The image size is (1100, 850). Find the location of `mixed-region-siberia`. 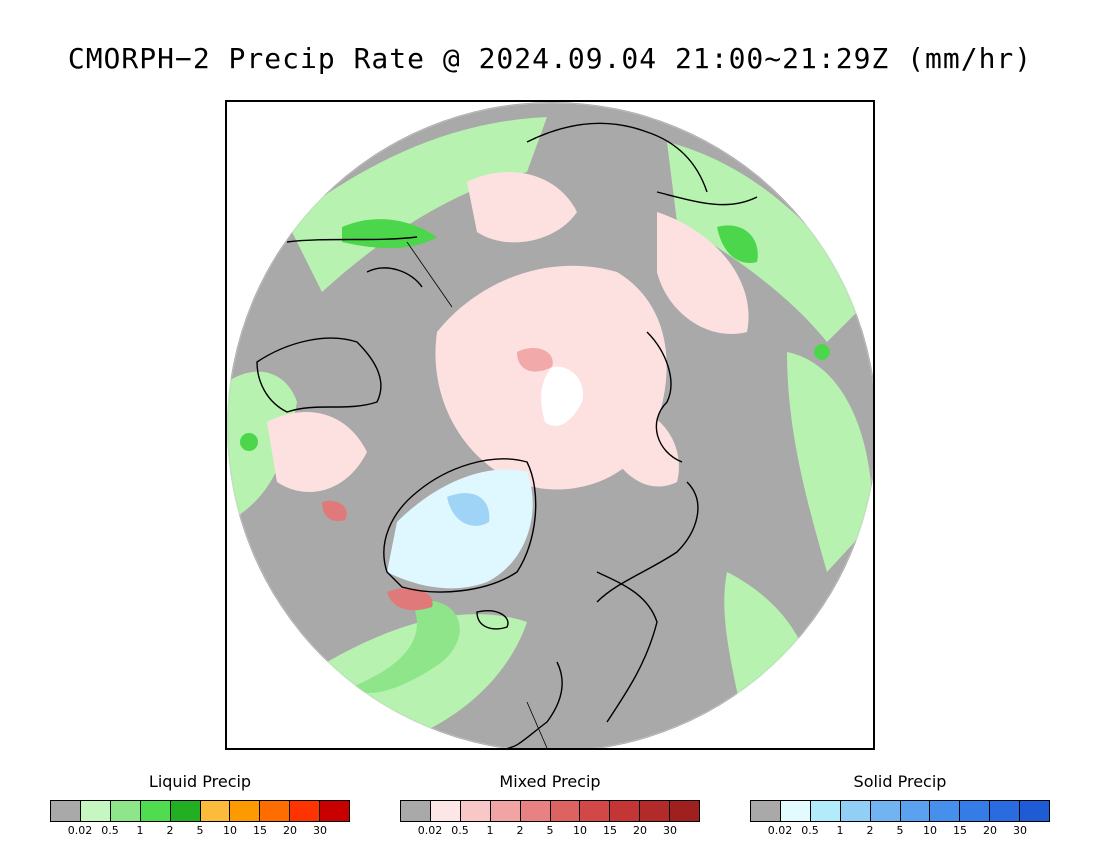

mixed-region-siberia is located at coordinates (643, 444).